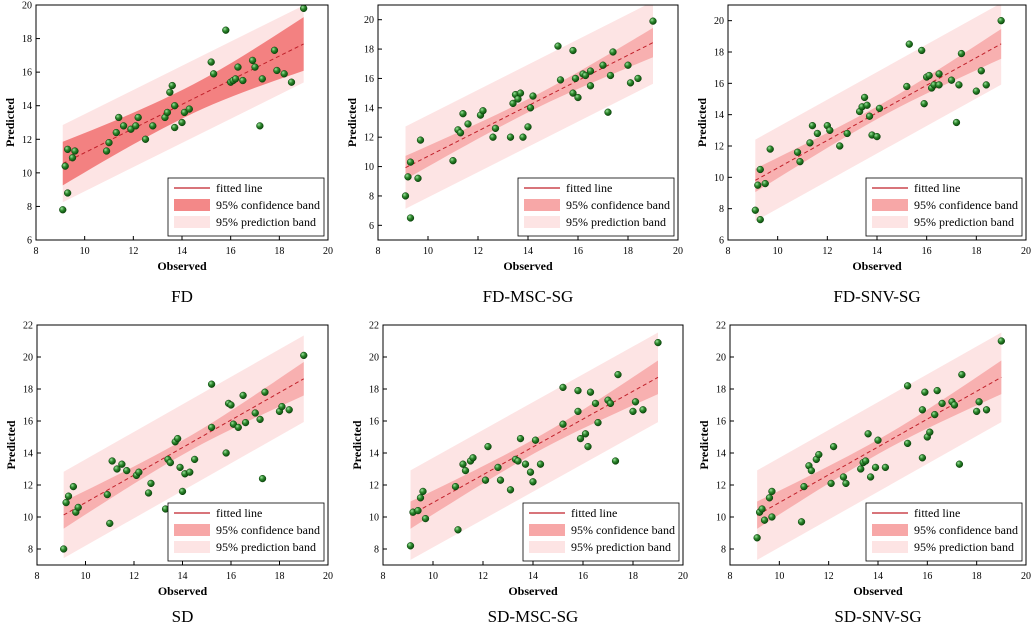 The image size is (1032, 626). Describe the element at coordinates (378, 251) in the screenshot. I see `x-tick-label: 8` at that location.